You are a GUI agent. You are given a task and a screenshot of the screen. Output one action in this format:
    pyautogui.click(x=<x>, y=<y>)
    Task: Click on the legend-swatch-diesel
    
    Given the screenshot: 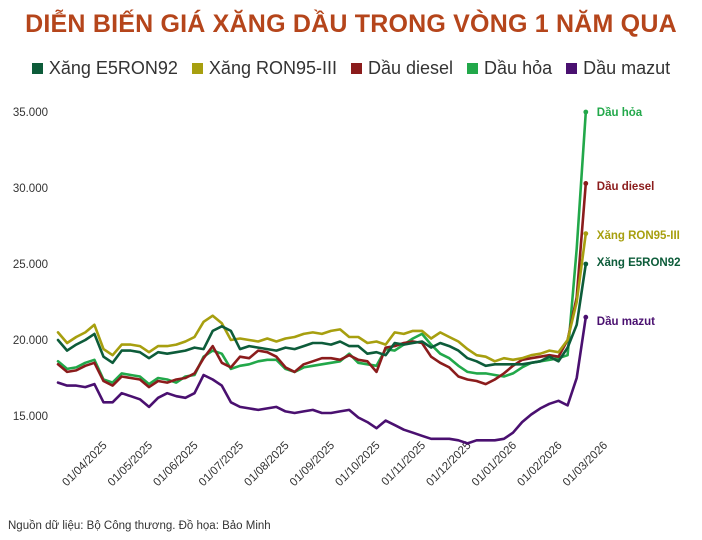 What is the action you would take?
    pyautogui.click(x=356, y=68)
    